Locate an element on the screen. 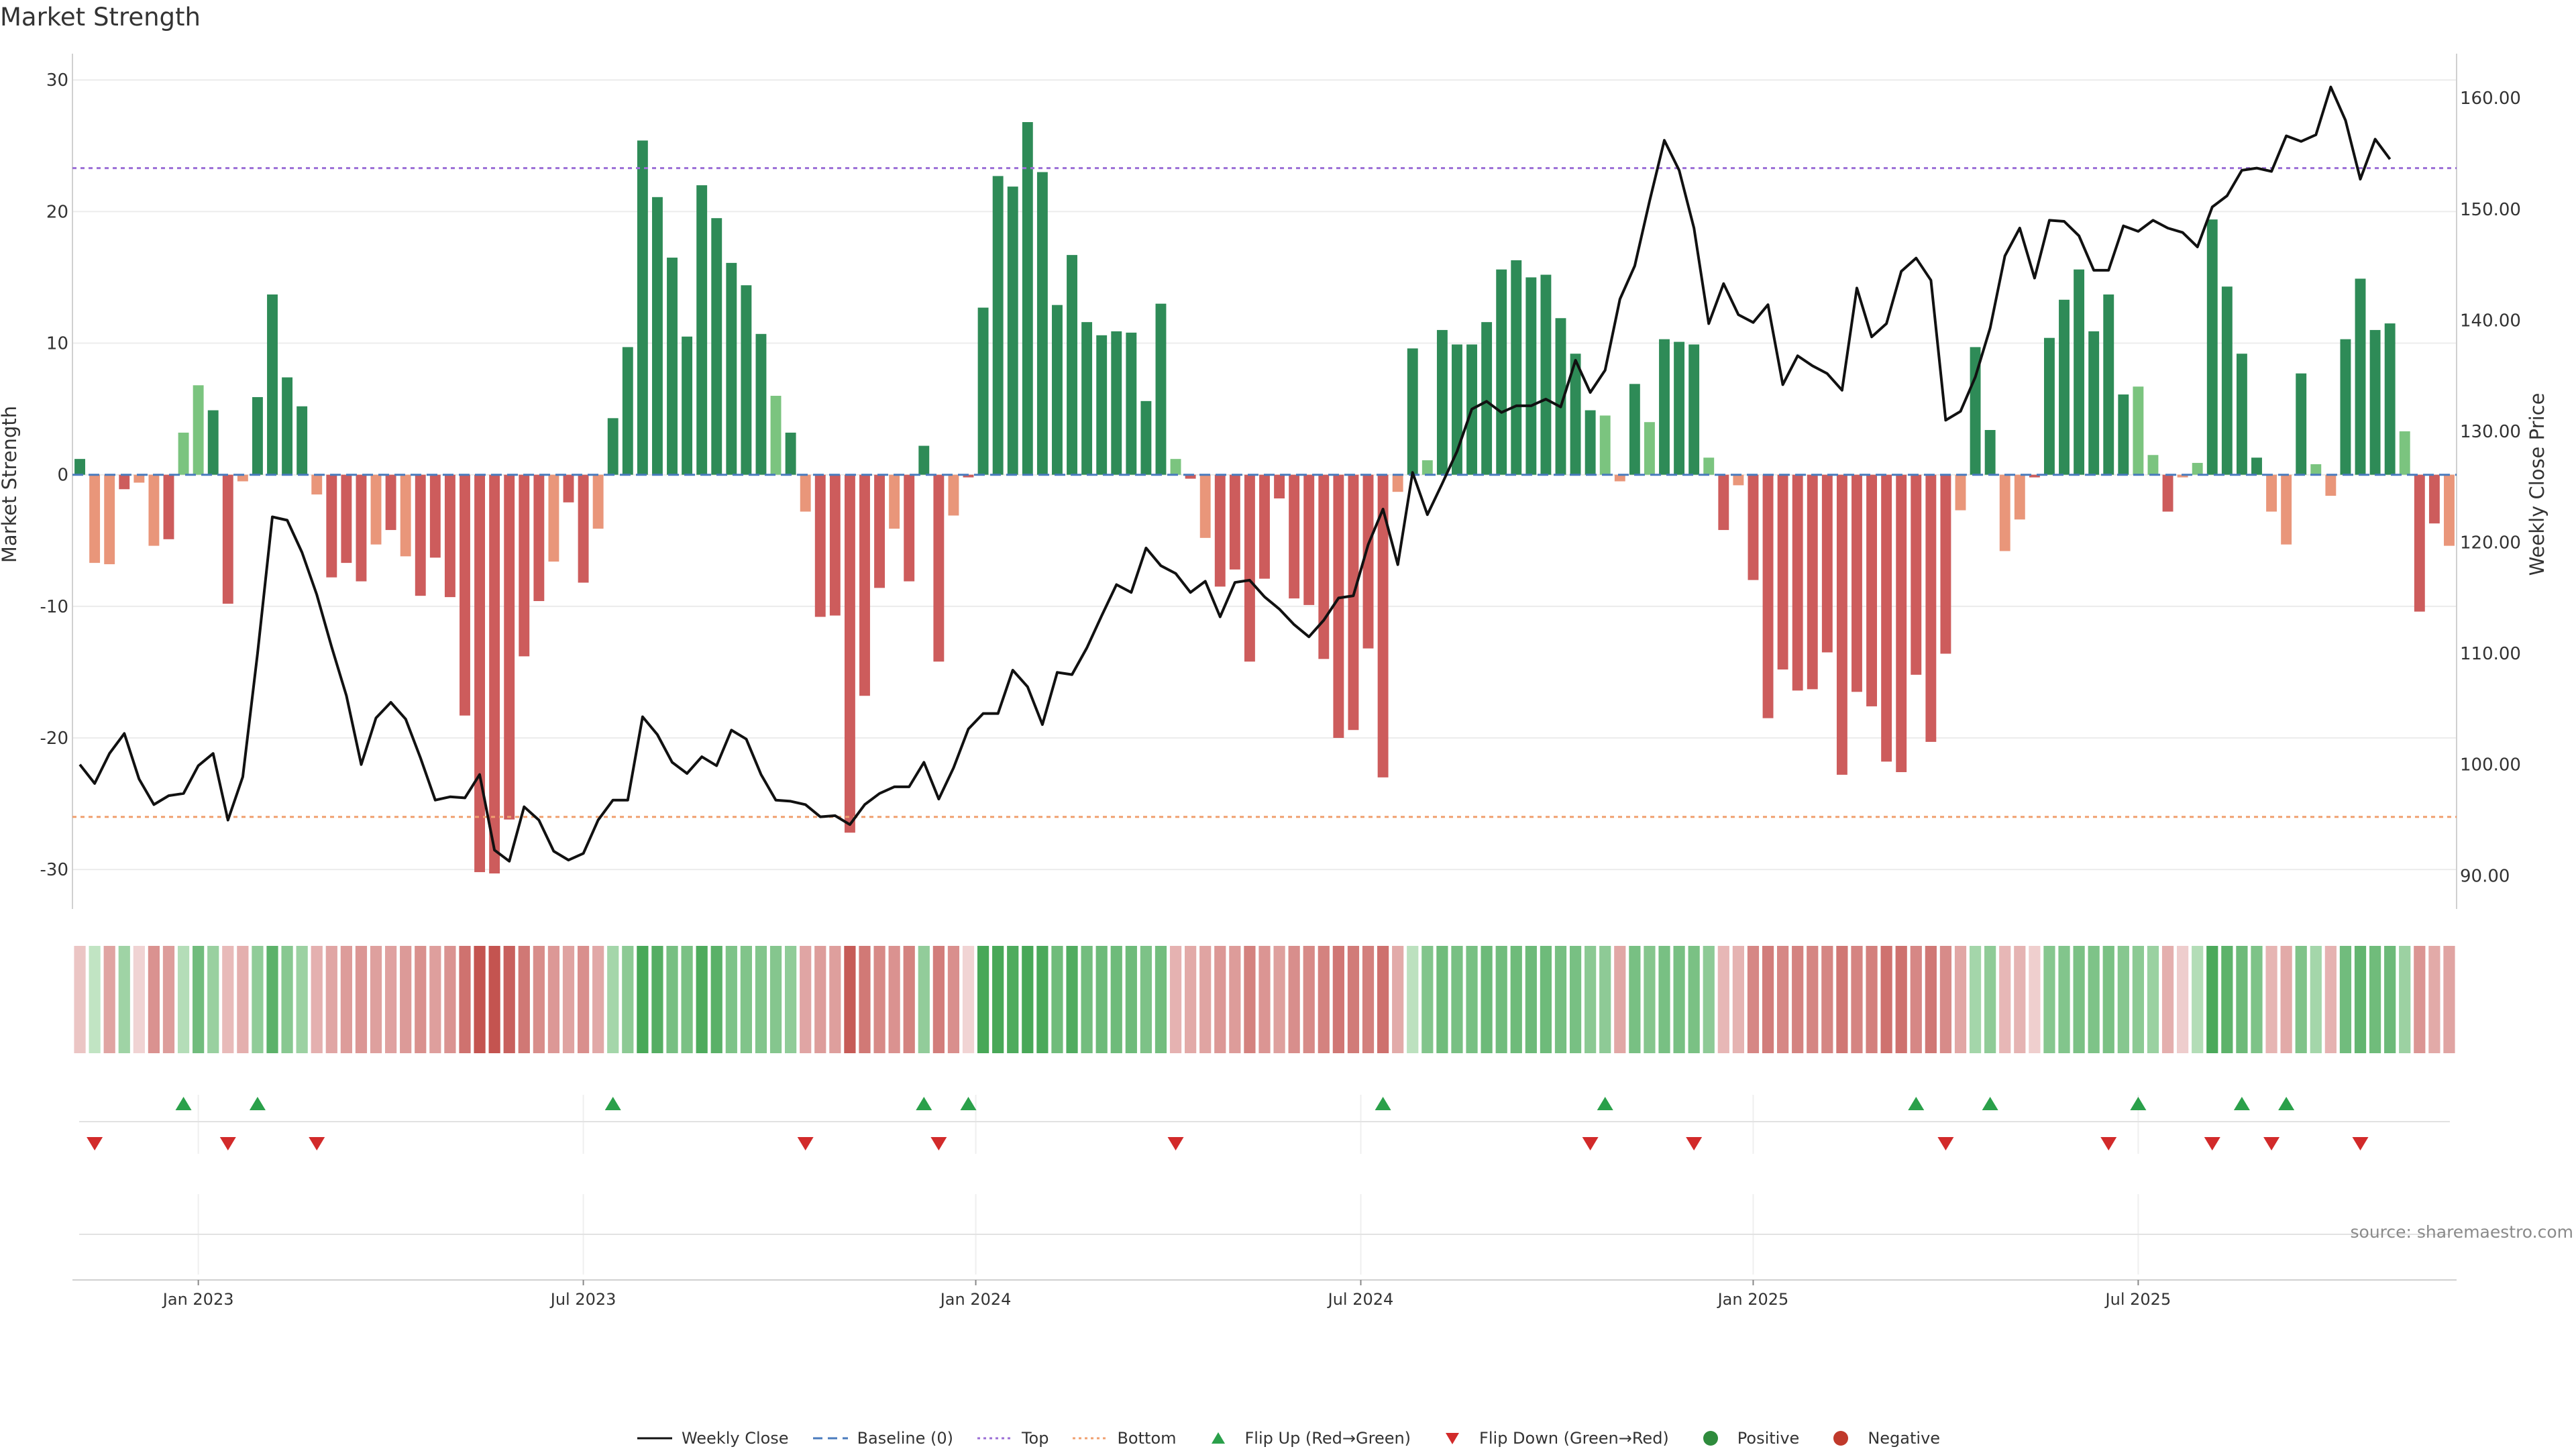 The height and width of the screenshot is (1449, 2576). y-axis-label: Market Strength is located at coordinates (10, 484).